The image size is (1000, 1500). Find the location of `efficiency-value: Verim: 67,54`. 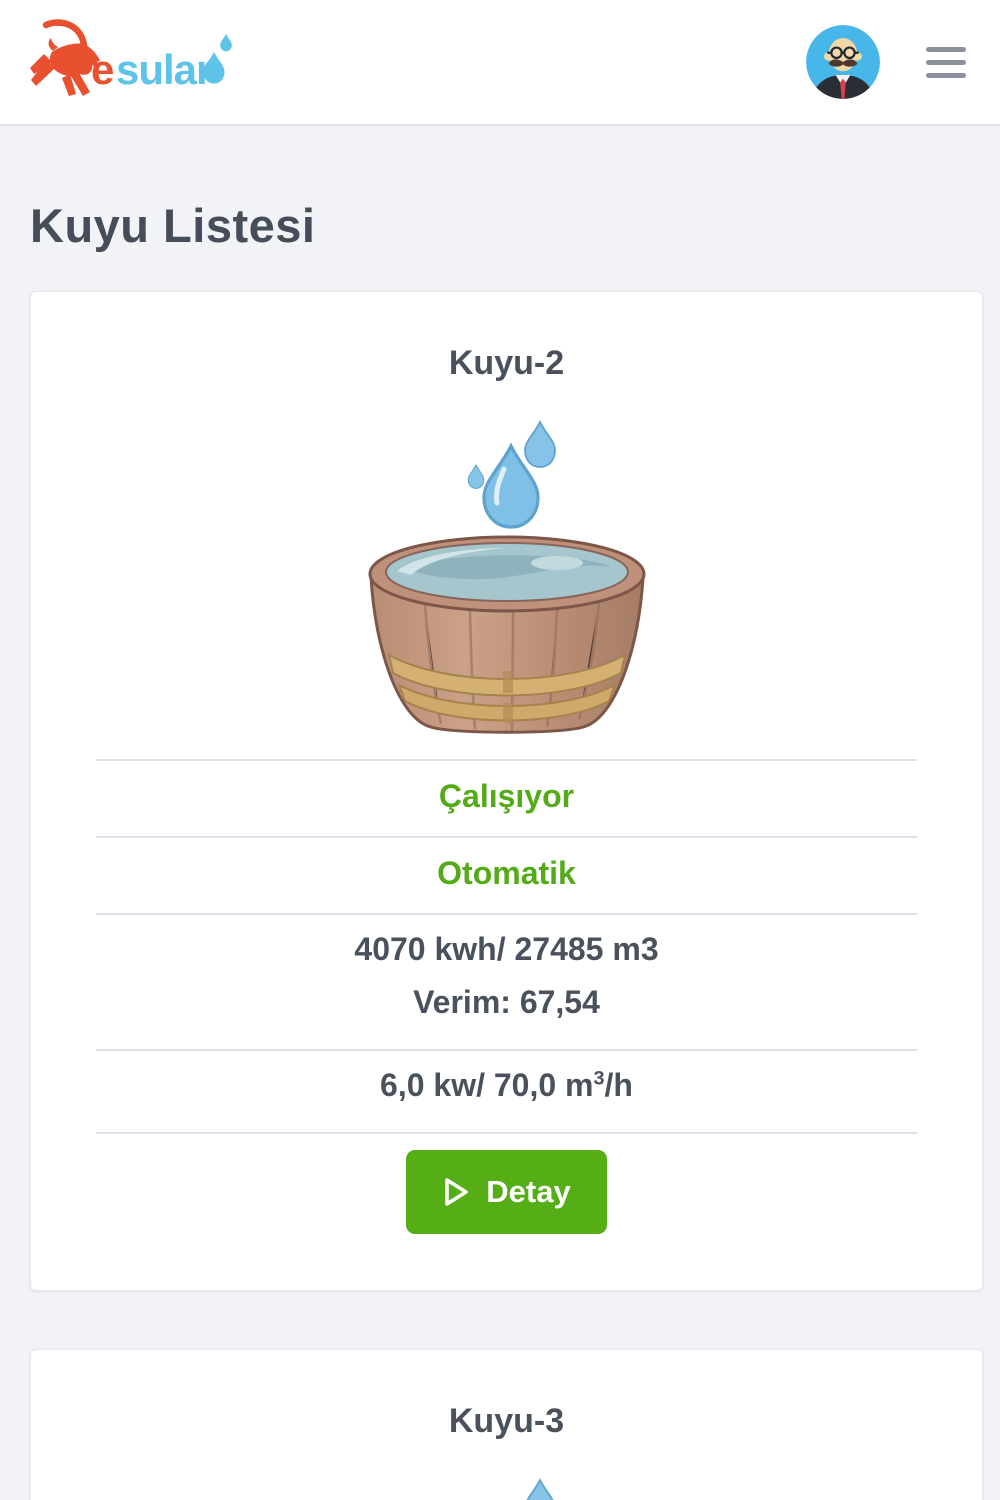

efficiency-value: Verim: 67,54 is located at coordinates (506, 1002).